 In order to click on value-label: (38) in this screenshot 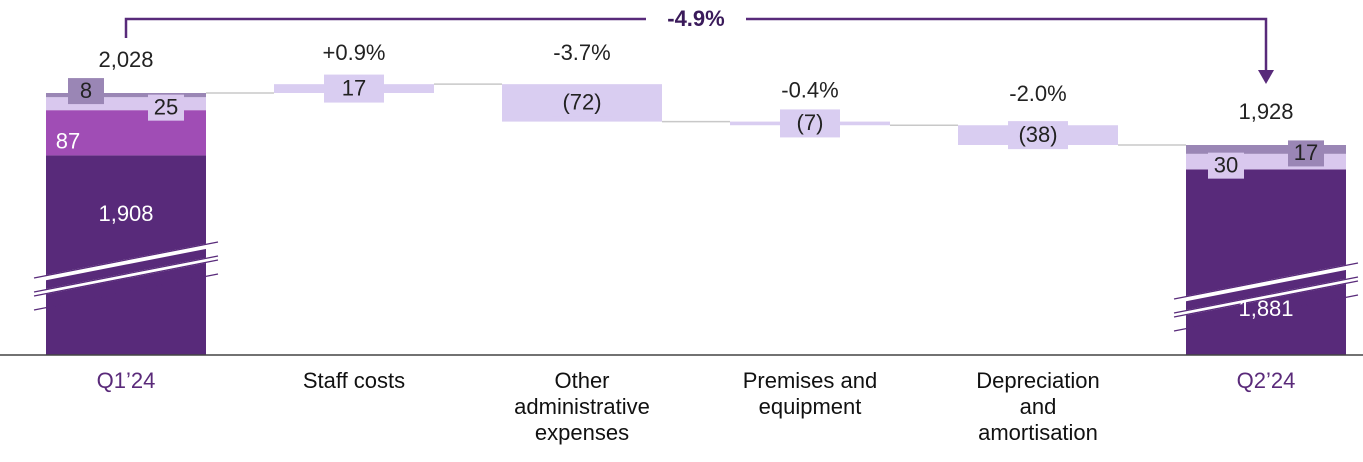, I will do `click(1037, 134)`.